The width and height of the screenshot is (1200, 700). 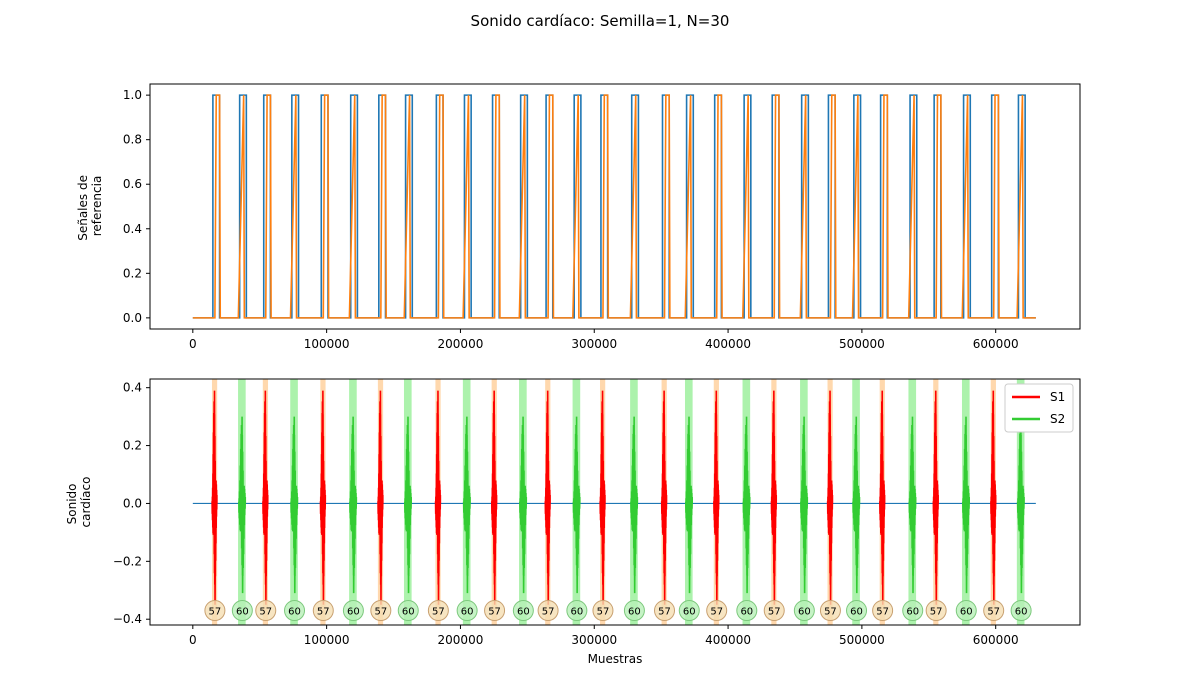 What do you see at coordinates (86, 502) in the screenshot?
I see `heart-sound-ylabel-line2: cardíaco` at bounding box center [86, 502].